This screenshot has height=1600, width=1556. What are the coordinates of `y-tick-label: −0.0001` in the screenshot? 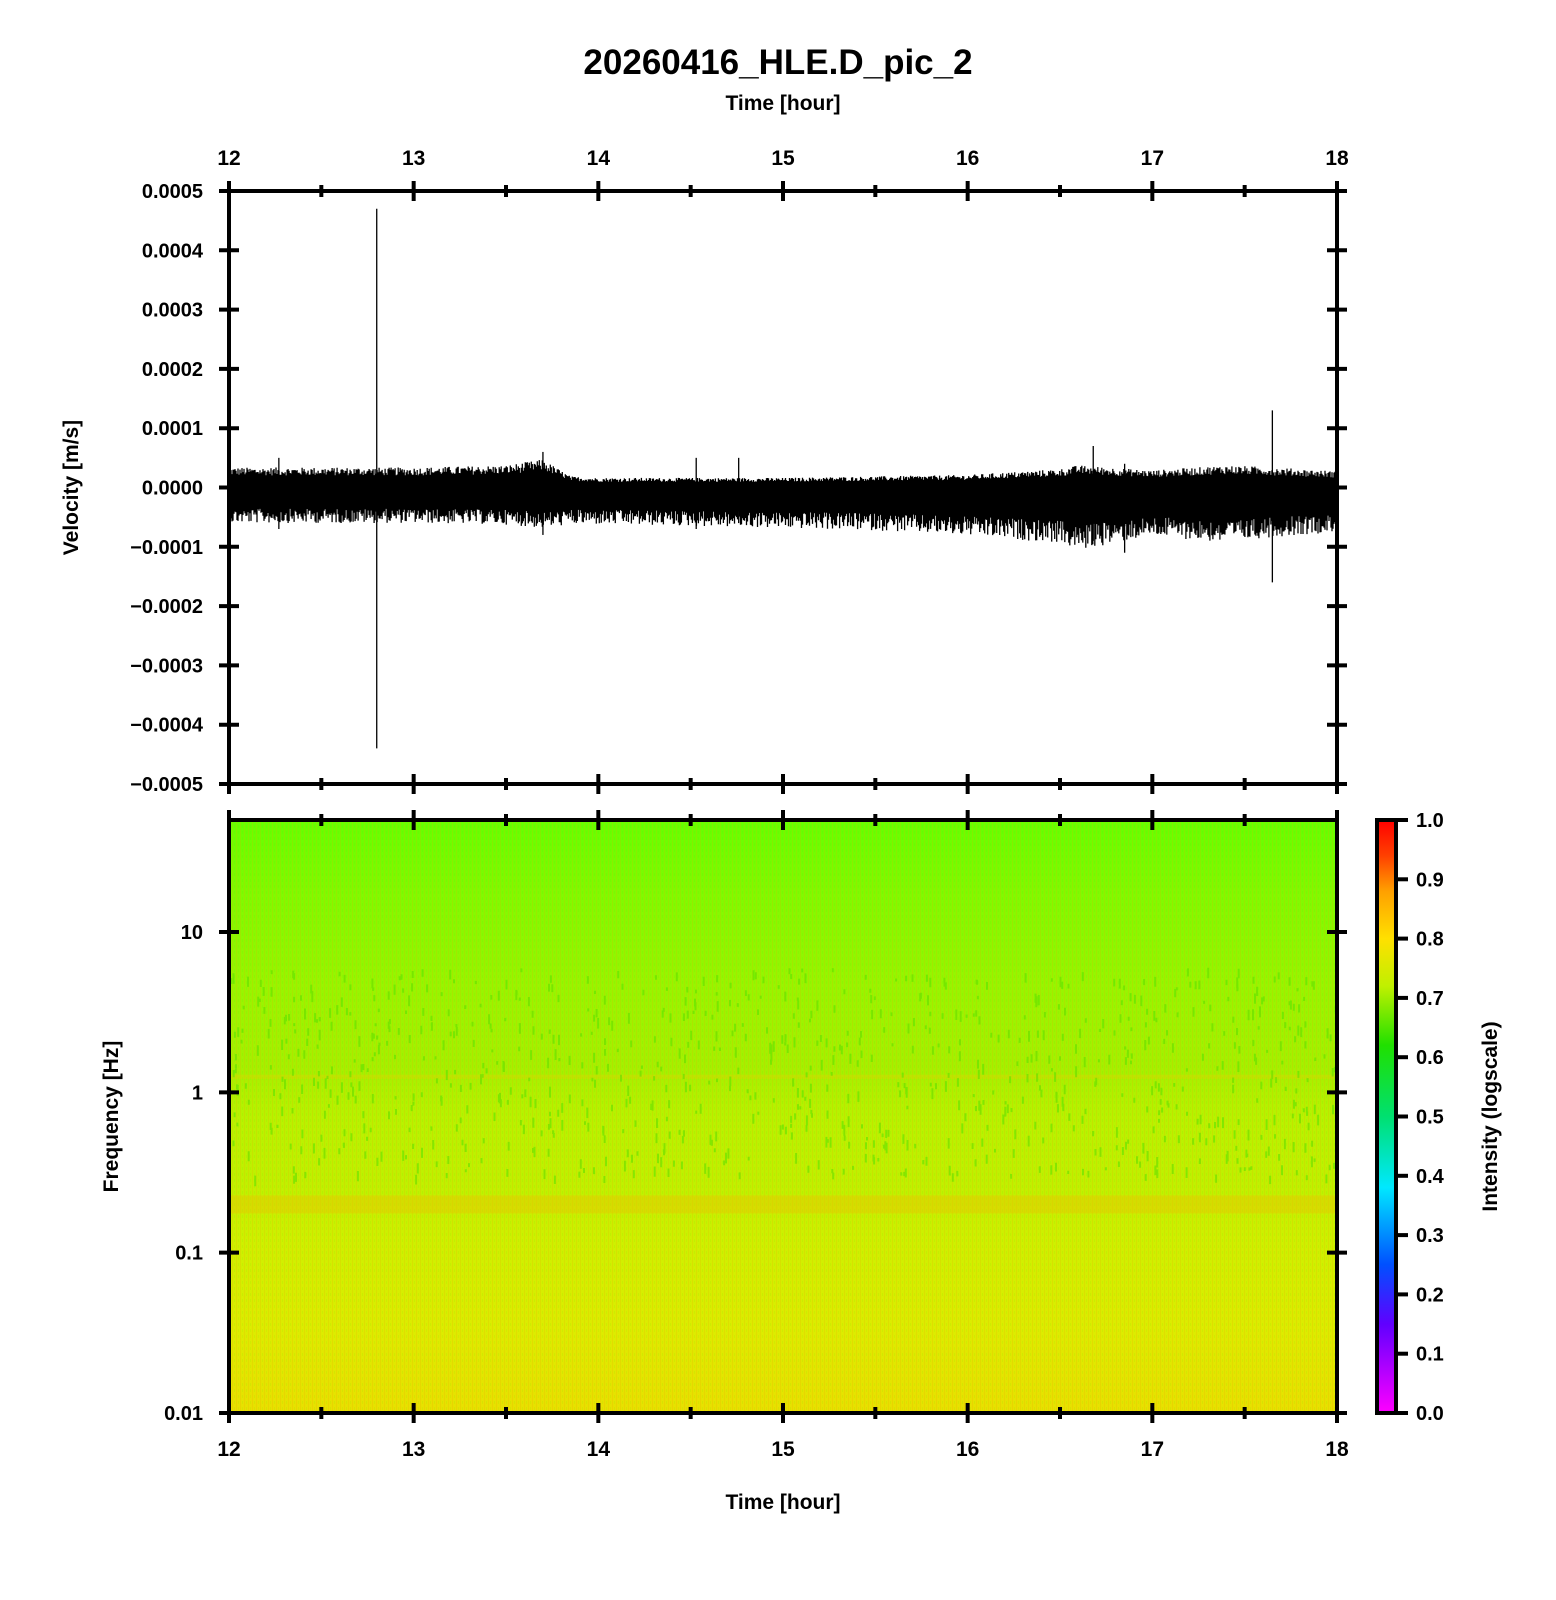 It's located at (166, 548).